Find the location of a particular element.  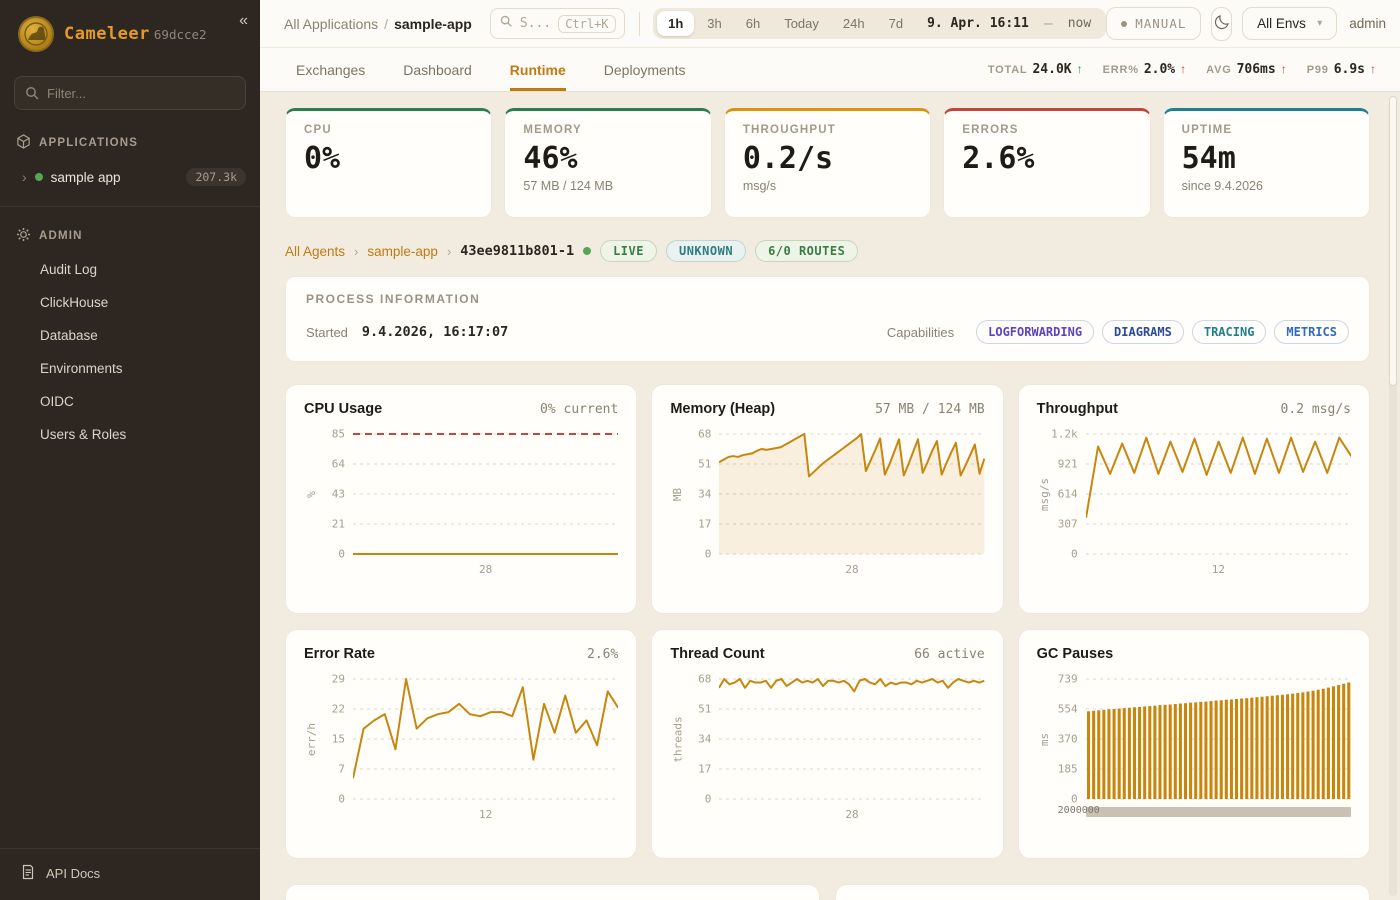

y-tick-label: 43 is located at coordinates (338, 494).